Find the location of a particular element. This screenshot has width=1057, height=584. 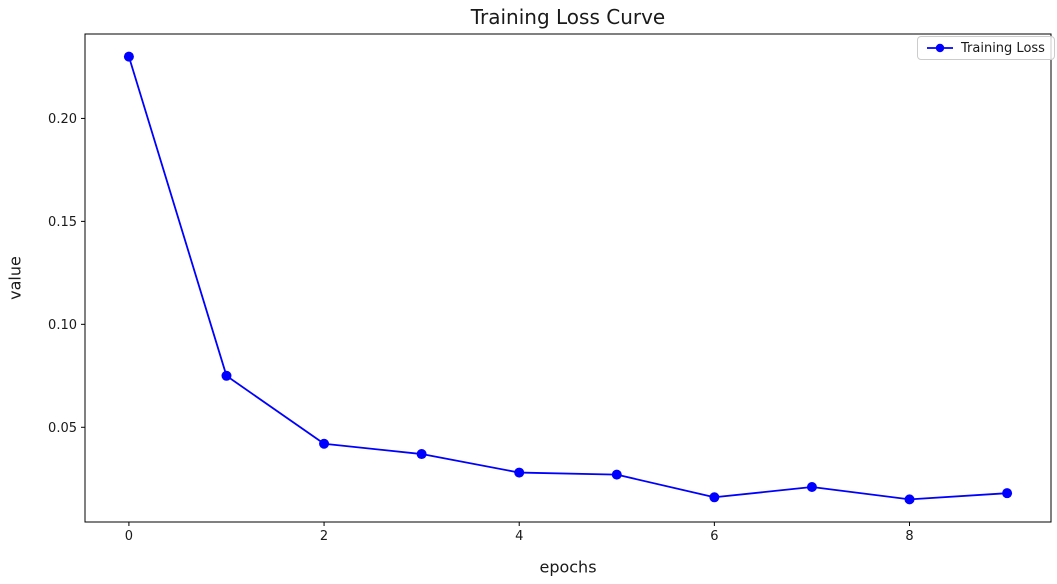

x-tick-label: 6 is located at coordinates (714, 536).